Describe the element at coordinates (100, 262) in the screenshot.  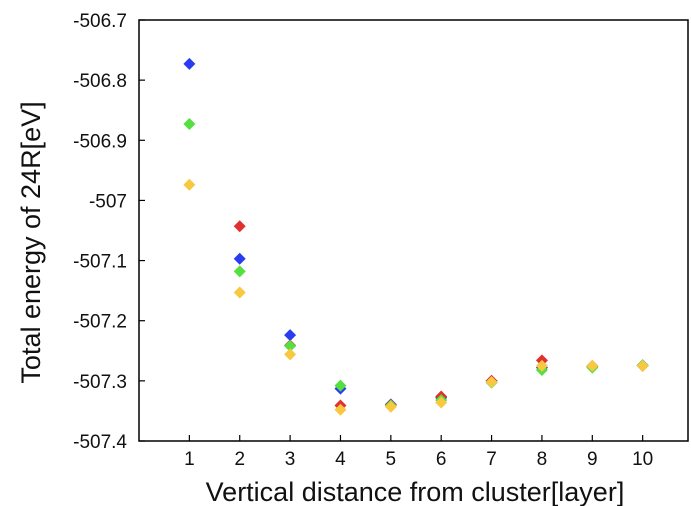
I see `y-tick-label: -507.1` at that location.